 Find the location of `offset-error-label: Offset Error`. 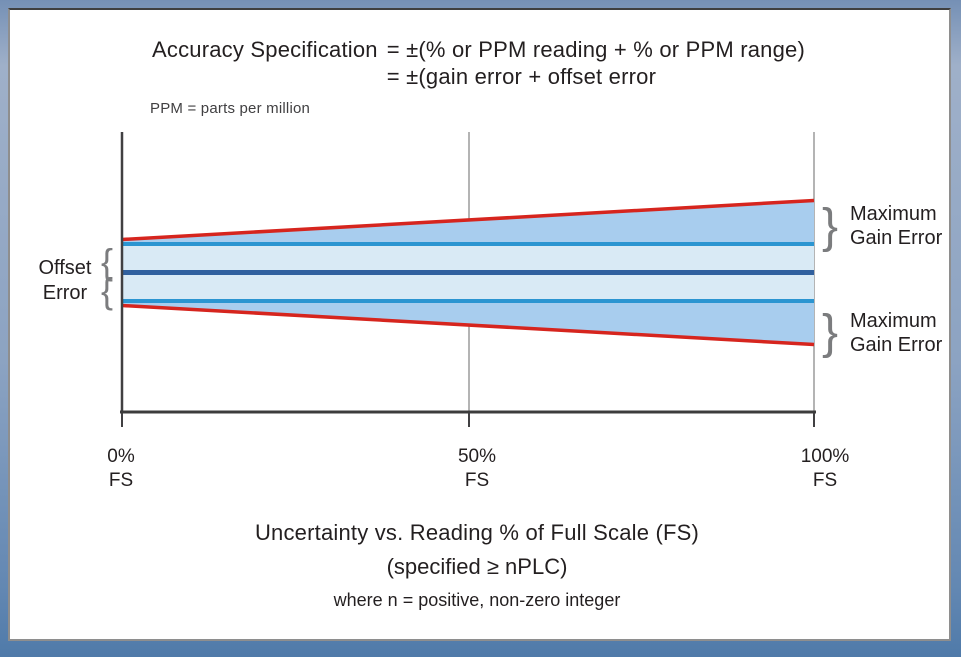

offset-error-label: Offset Error is located at coordinates (65, 281).